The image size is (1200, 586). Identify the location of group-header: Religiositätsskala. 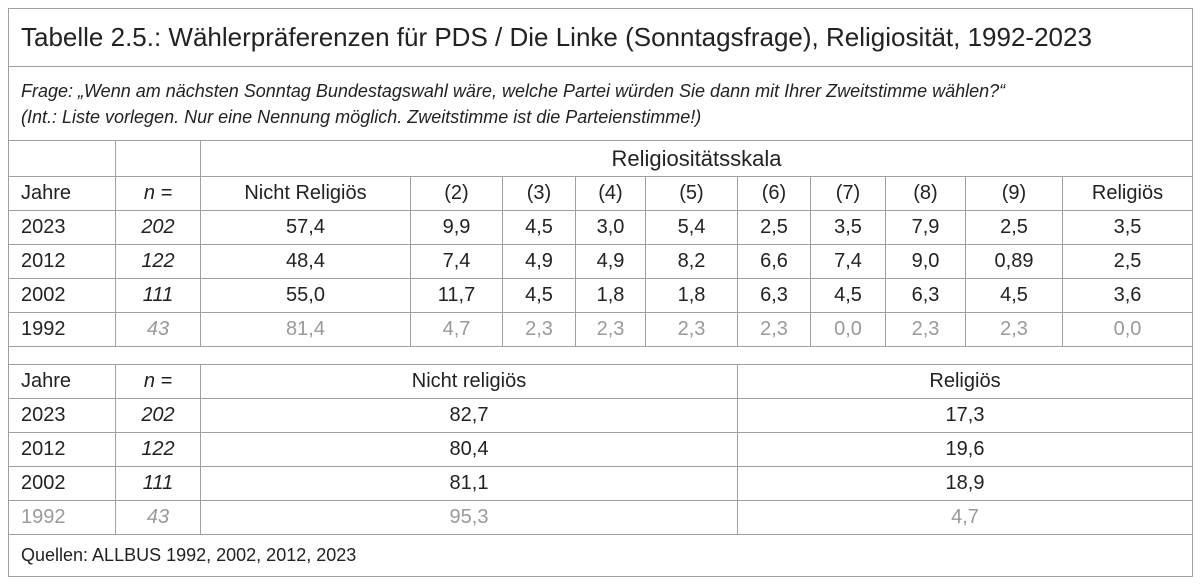
(696, 158).